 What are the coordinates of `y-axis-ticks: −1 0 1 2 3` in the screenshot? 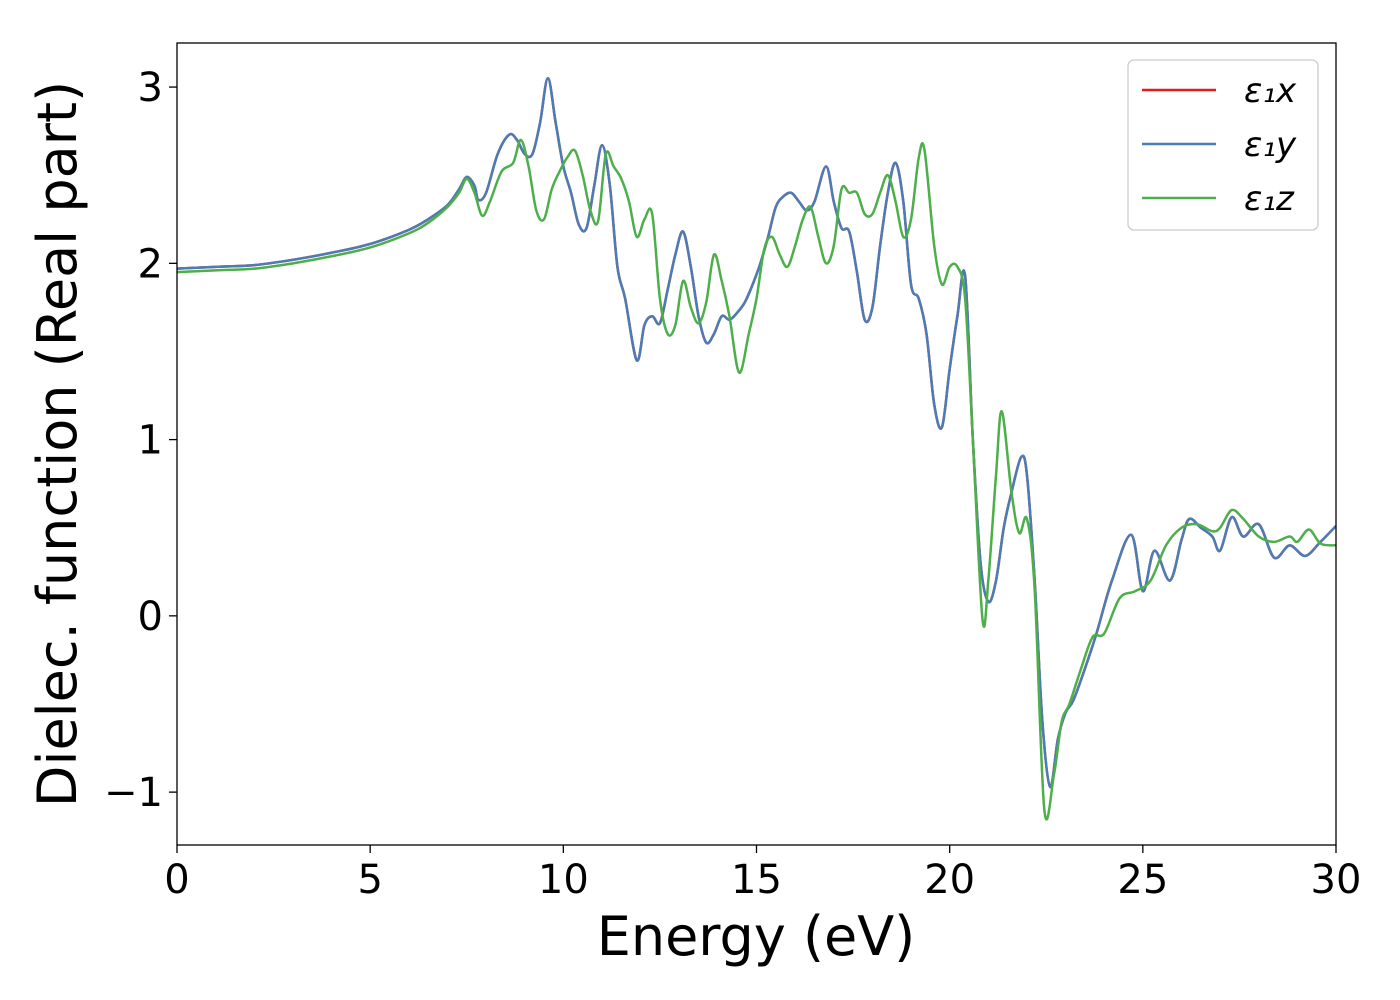 It's located at (140, 440).